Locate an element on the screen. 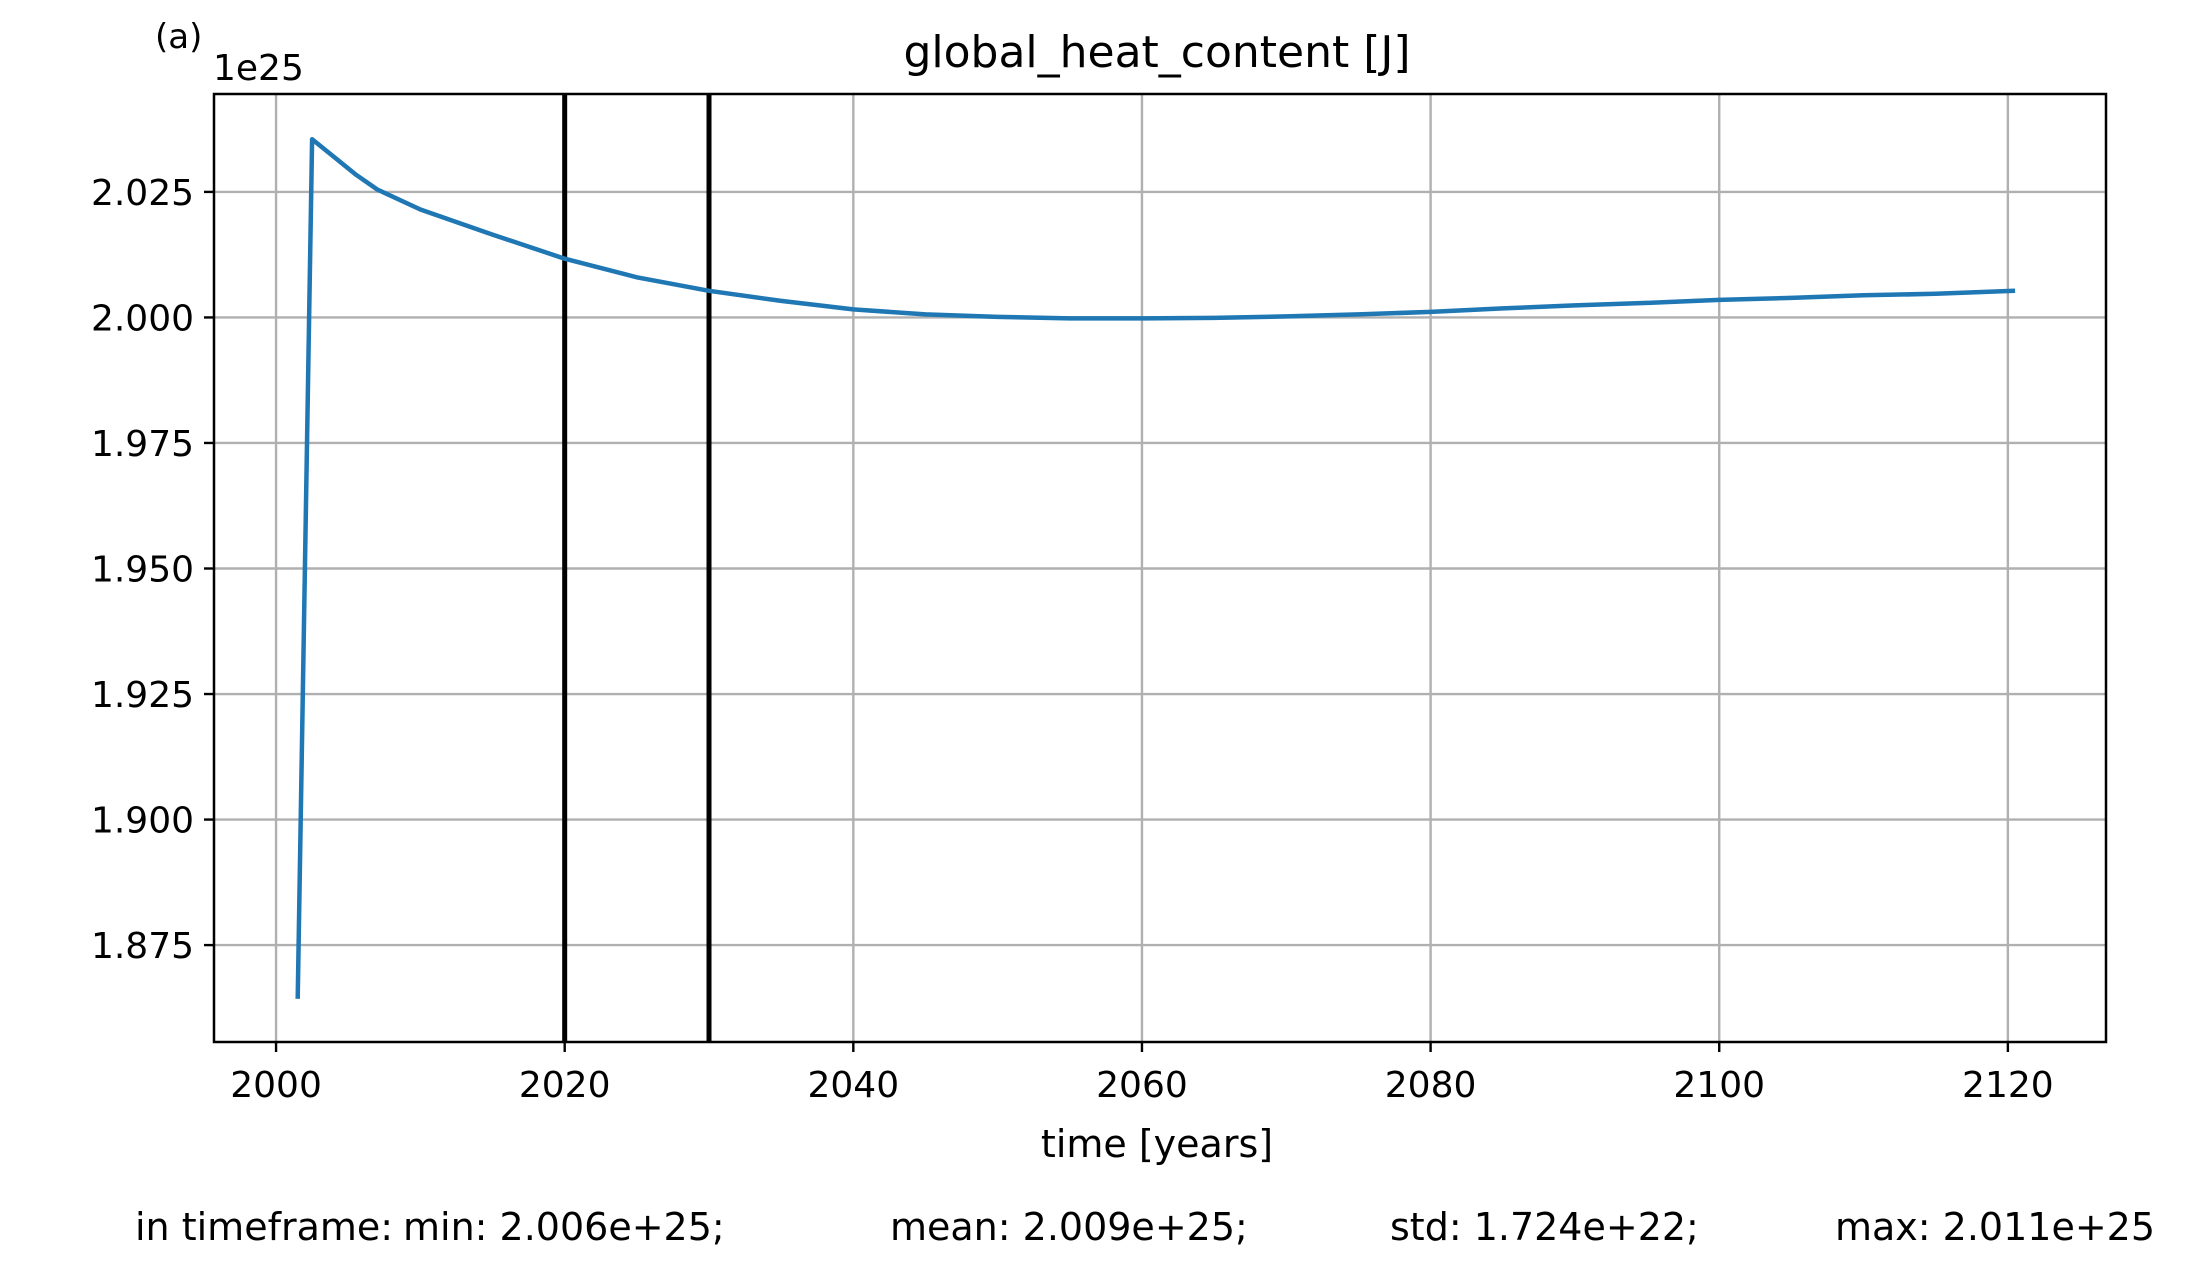  x-tick-label: 2040 is located at coordinates (854, 1085).